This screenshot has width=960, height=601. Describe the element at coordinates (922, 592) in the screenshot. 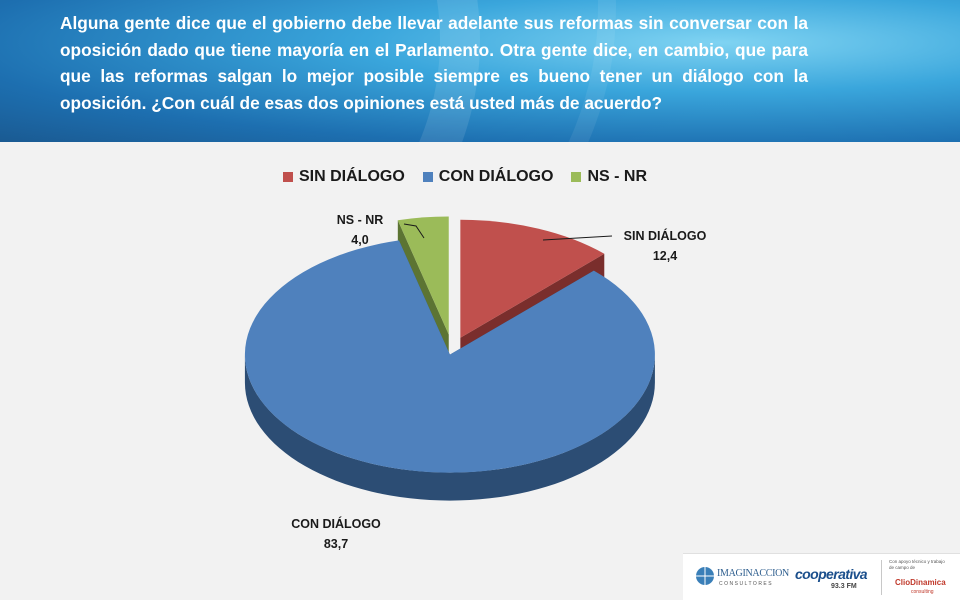

I see `logo-subtext: consulting` at that location.